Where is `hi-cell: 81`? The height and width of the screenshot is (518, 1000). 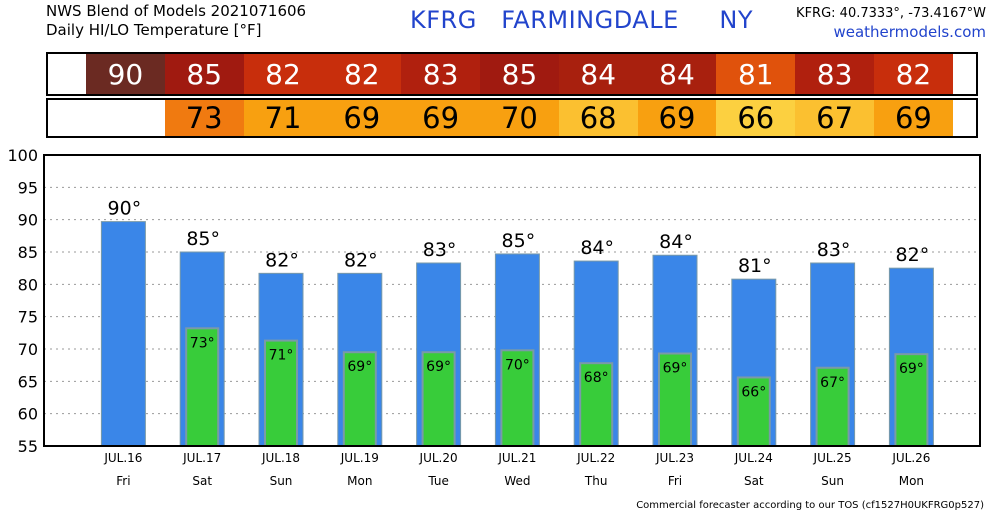
hi-cell: 81 is located at coordinates (756, 74).